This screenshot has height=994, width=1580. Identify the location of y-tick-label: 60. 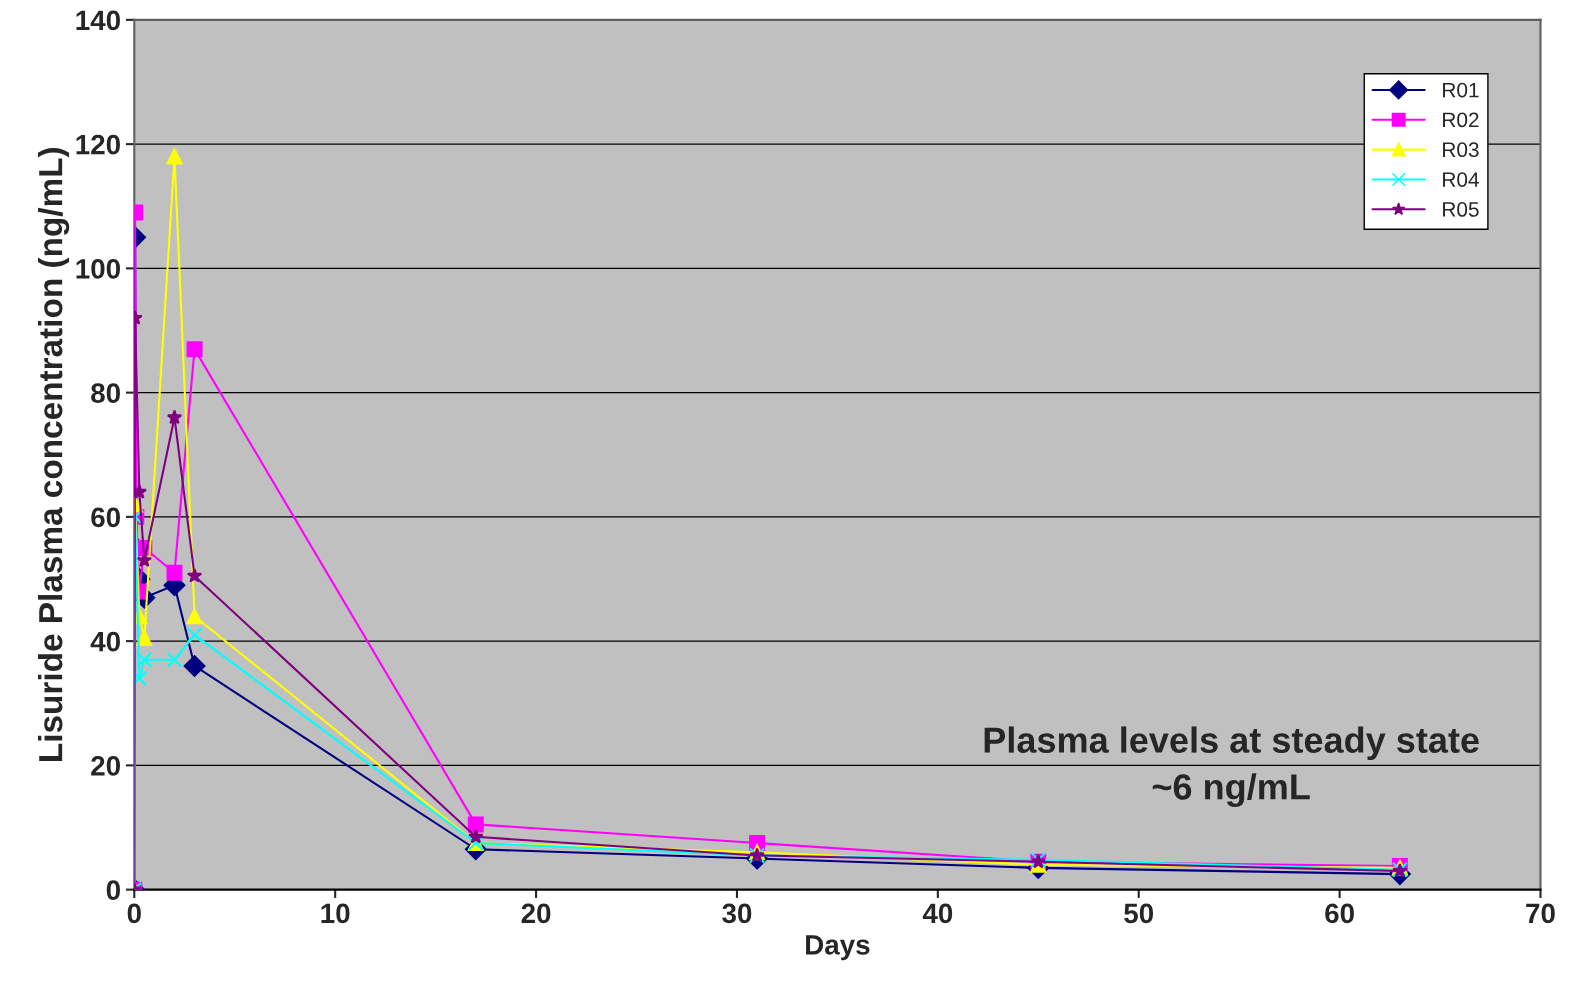
(105, 517).